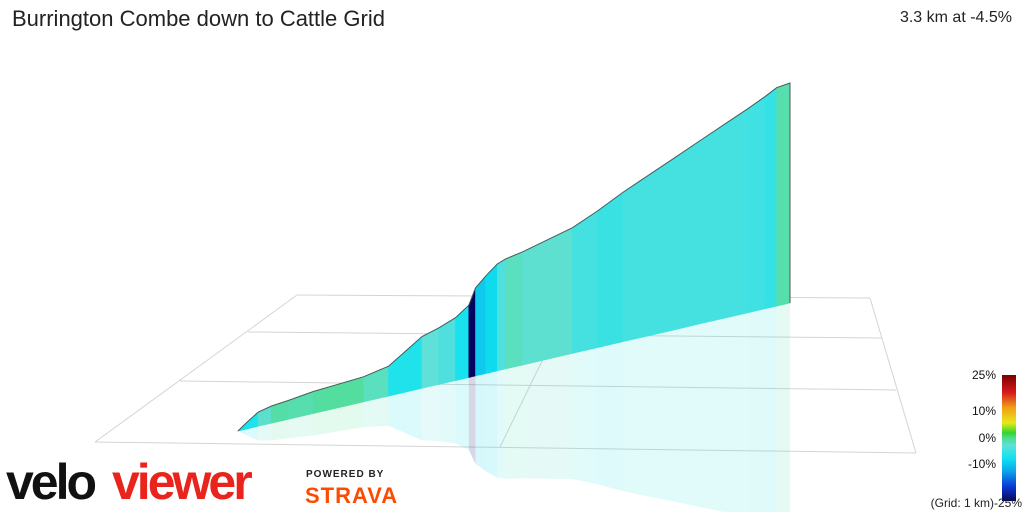  I want to click on chart-title: Burrington Combe down to Cattle Grid, so click(198, 18).